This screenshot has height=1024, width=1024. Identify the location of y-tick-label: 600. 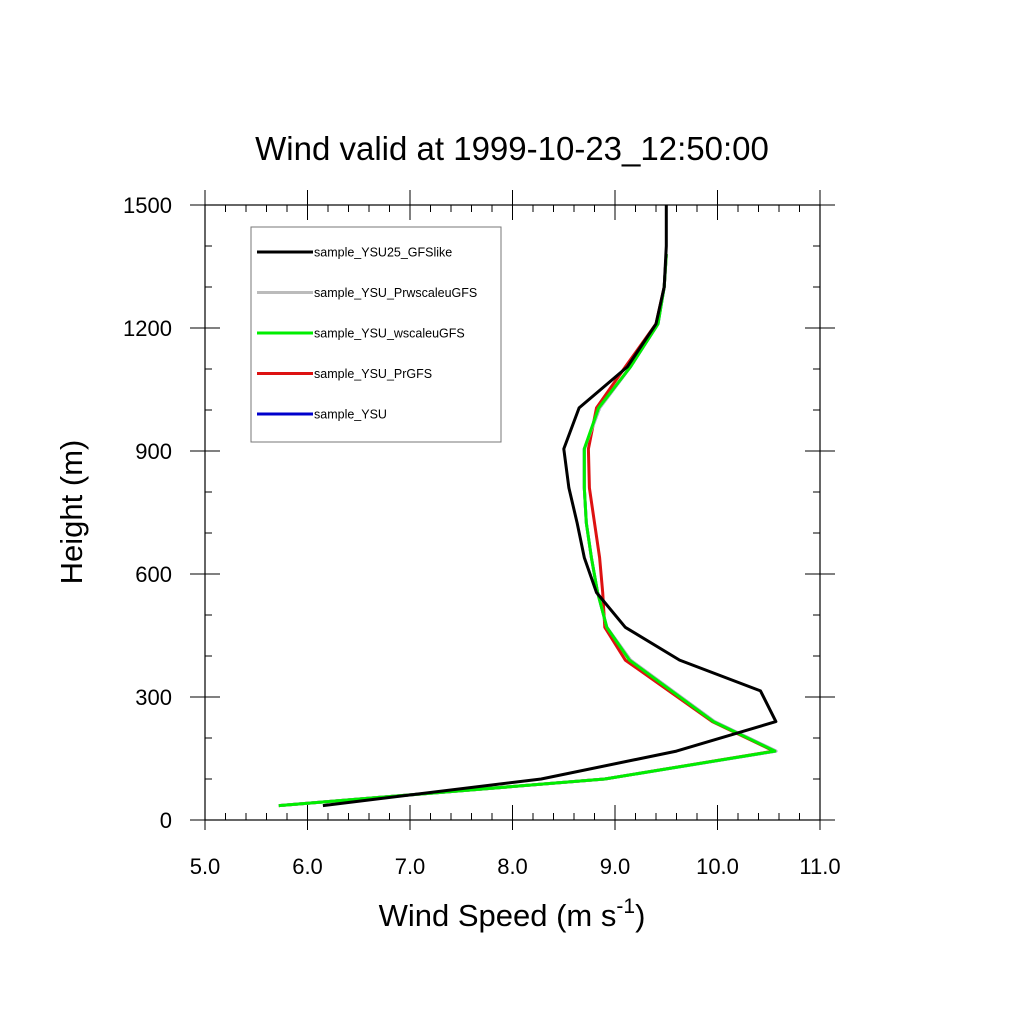
(153, 574).